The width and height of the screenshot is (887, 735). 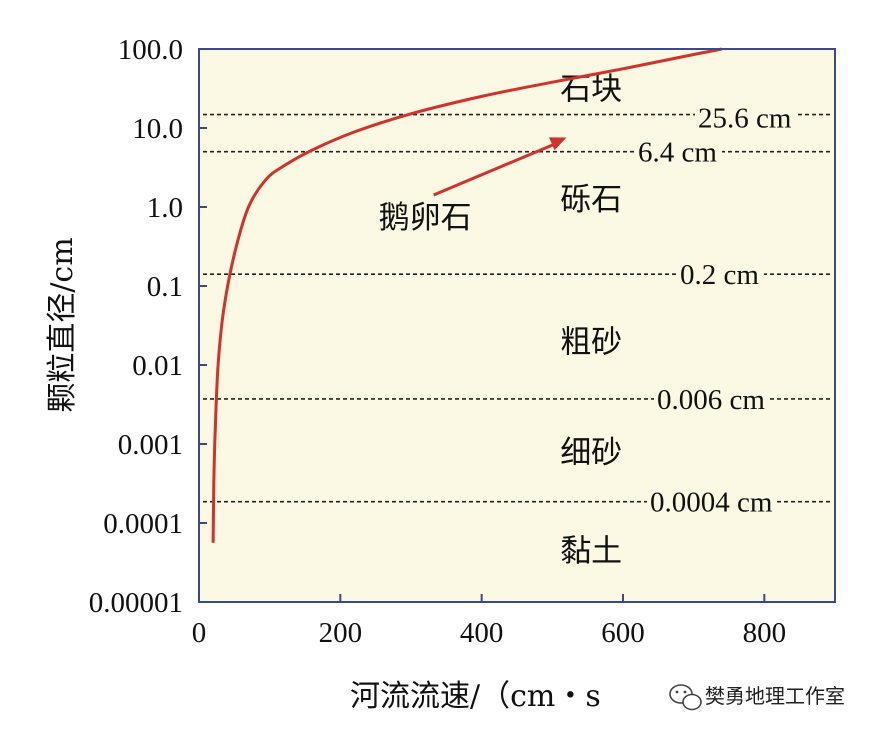 What do you see at coordinates (591, 342) in the screenshot?
I see `region-label: 粗砂` at bounding box center [591, 342].